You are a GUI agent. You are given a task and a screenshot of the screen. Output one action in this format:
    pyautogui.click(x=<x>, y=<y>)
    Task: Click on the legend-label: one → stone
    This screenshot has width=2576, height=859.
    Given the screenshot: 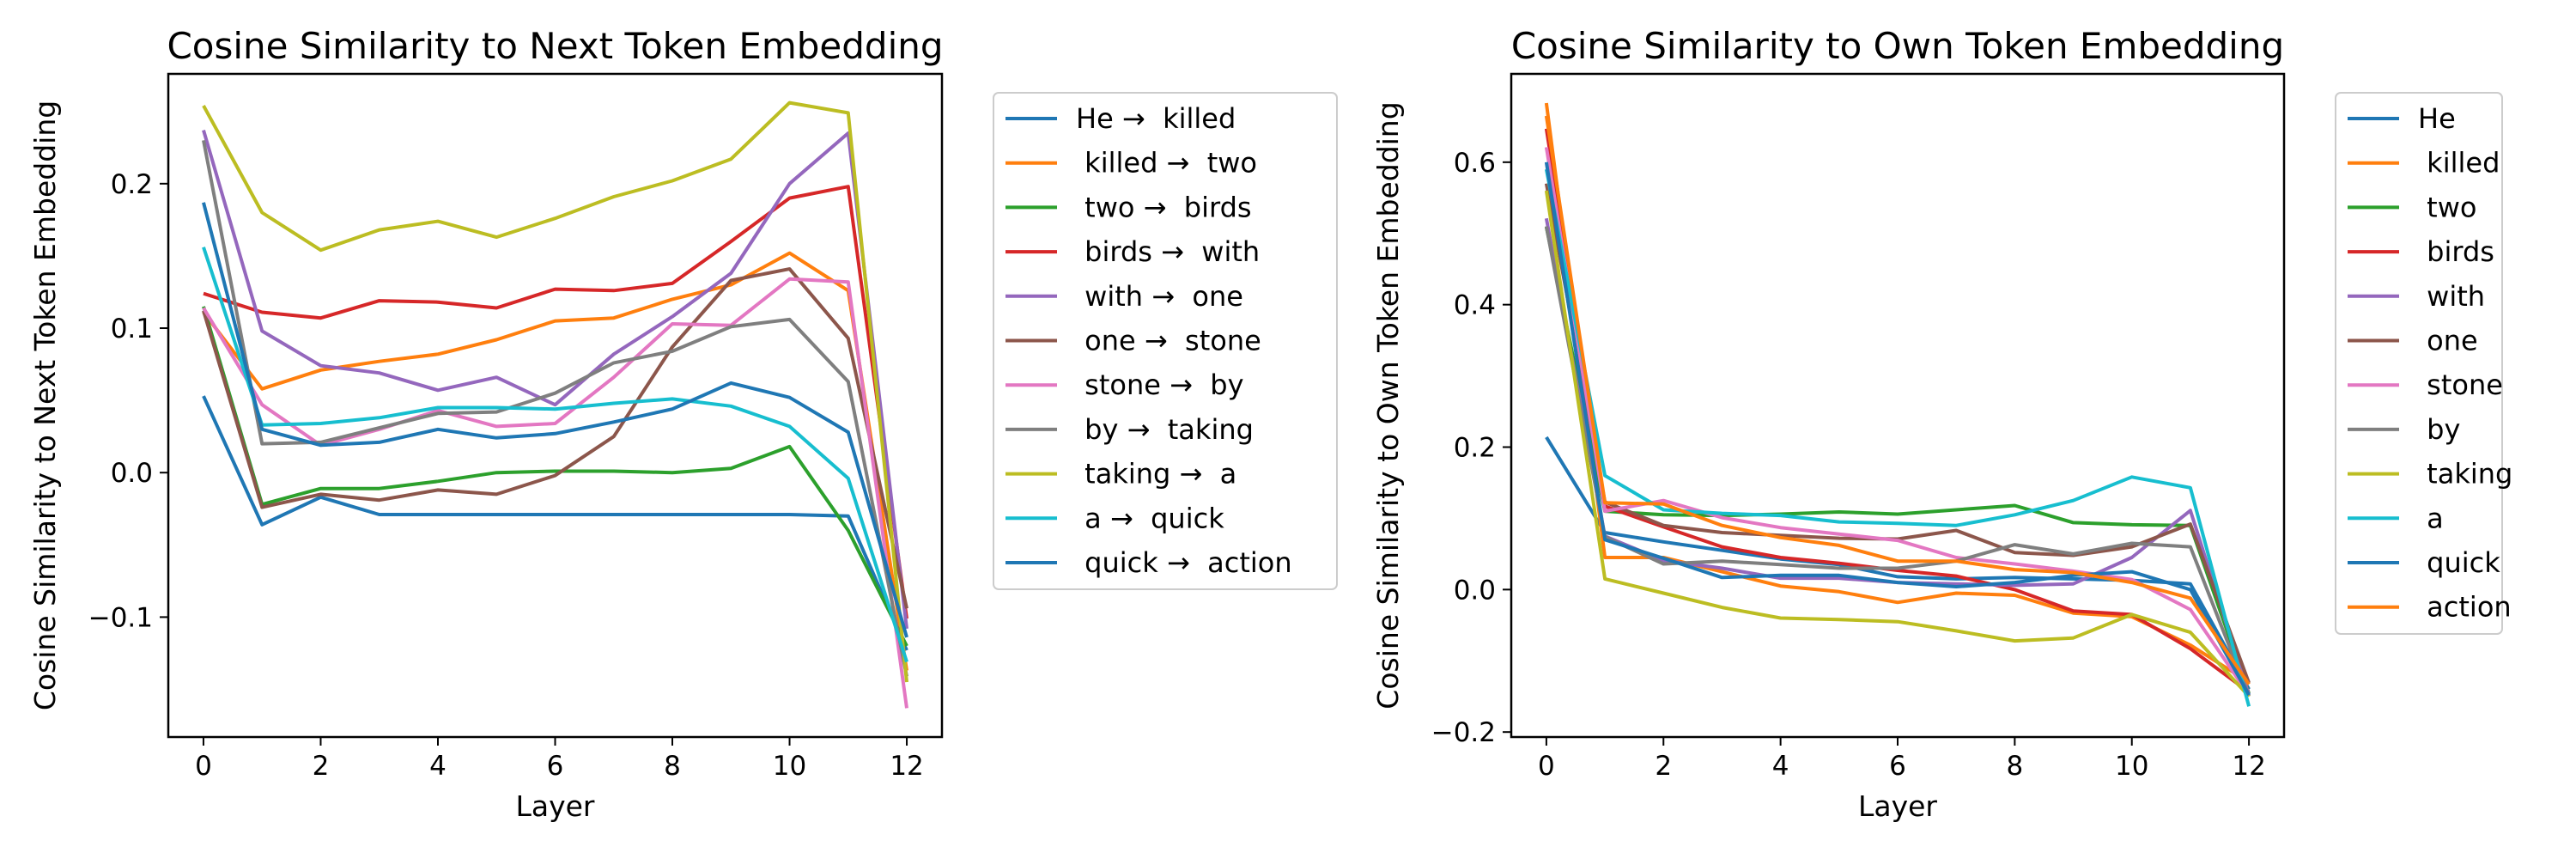 What is the action you would take?
    pyautogui.click(x=1169, y=341)
    